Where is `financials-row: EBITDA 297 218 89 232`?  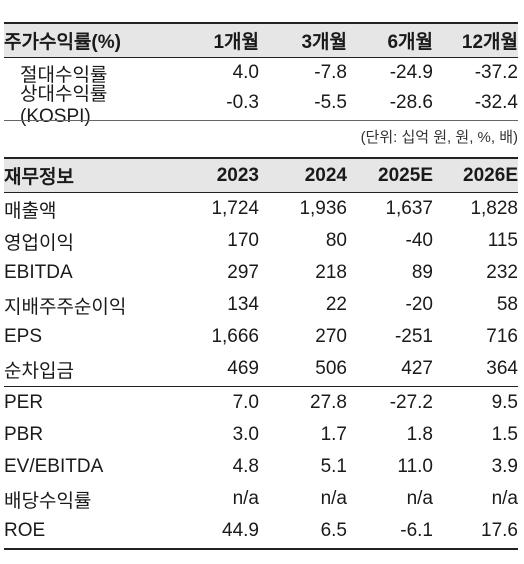
financials-row: EBITDA 297 218 89 232 is located at coordinates (261, 273).